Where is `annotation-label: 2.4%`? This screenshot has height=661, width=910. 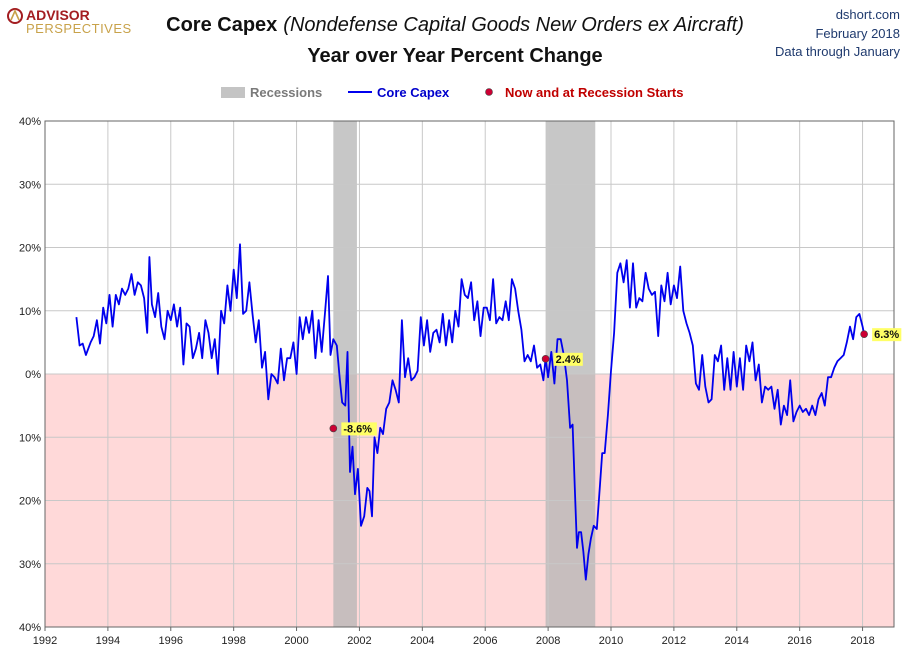 annotation-label: 2.4% is located at coordinates (568, 360).